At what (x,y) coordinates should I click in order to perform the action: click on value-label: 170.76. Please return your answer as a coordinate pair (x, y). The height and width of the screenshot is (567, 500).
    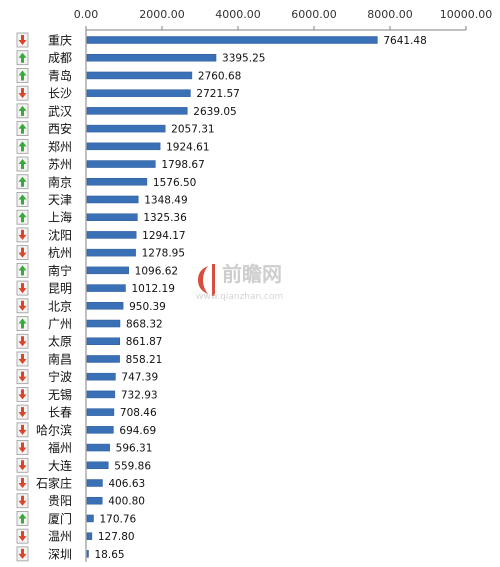
    Looking at the image, I should click on (117, 519).